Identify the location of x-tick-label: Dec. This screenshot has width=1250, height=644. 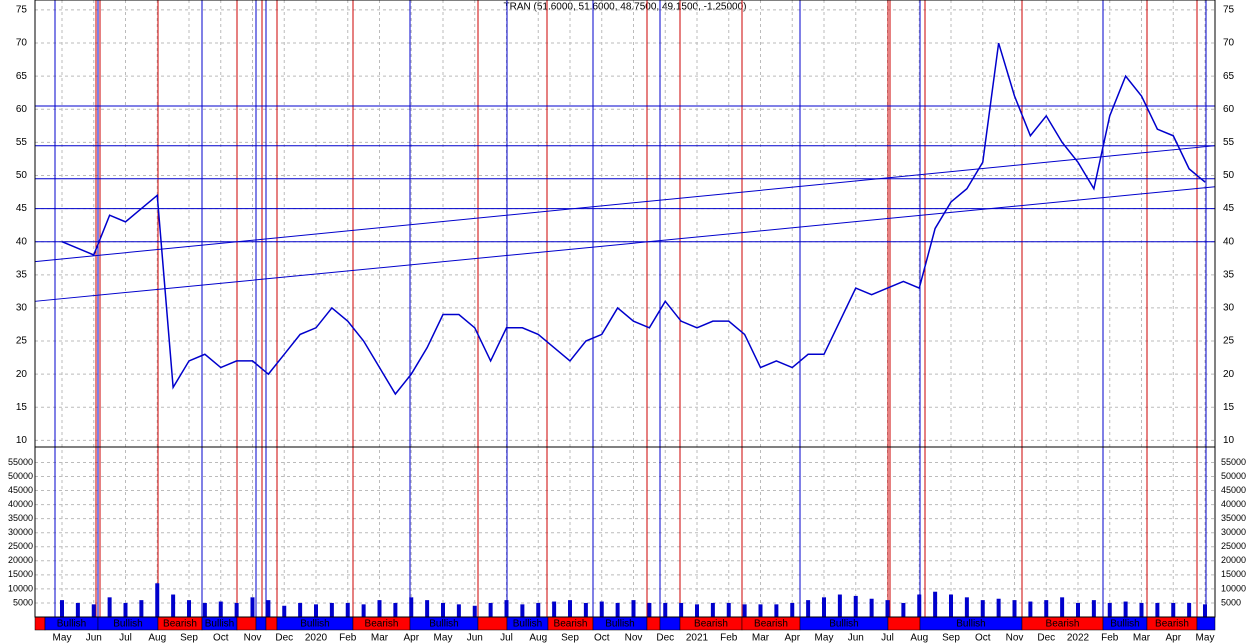
(1046, 638).